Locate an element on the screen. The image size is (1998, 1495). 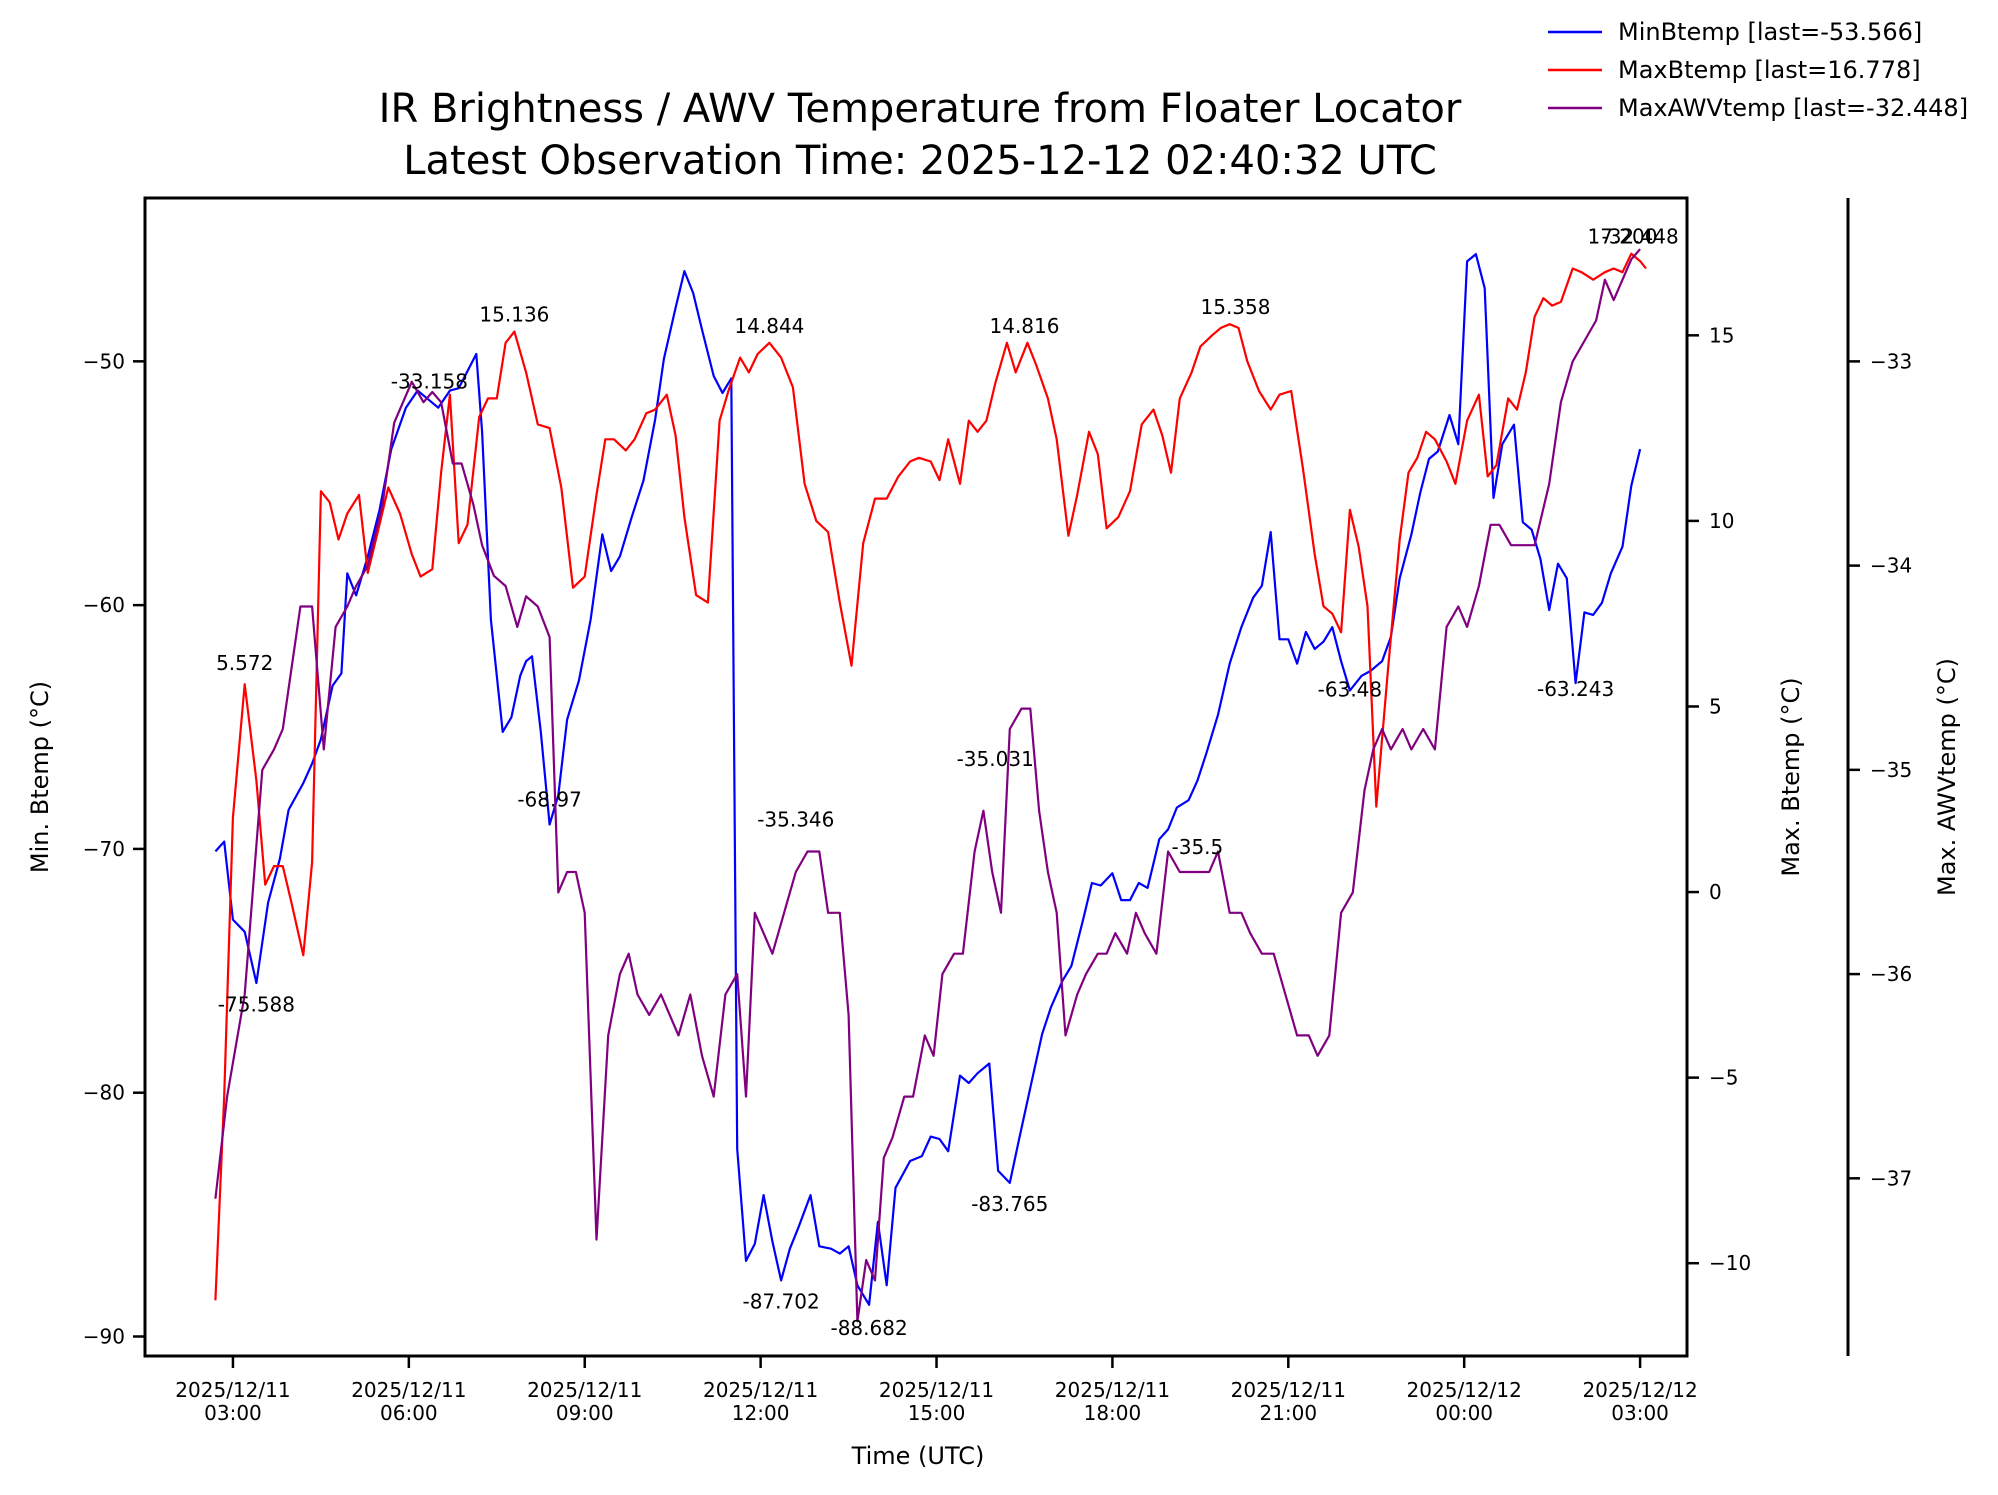
x-axis-label: Time (UTC) is located at coordinates (918, 1456).